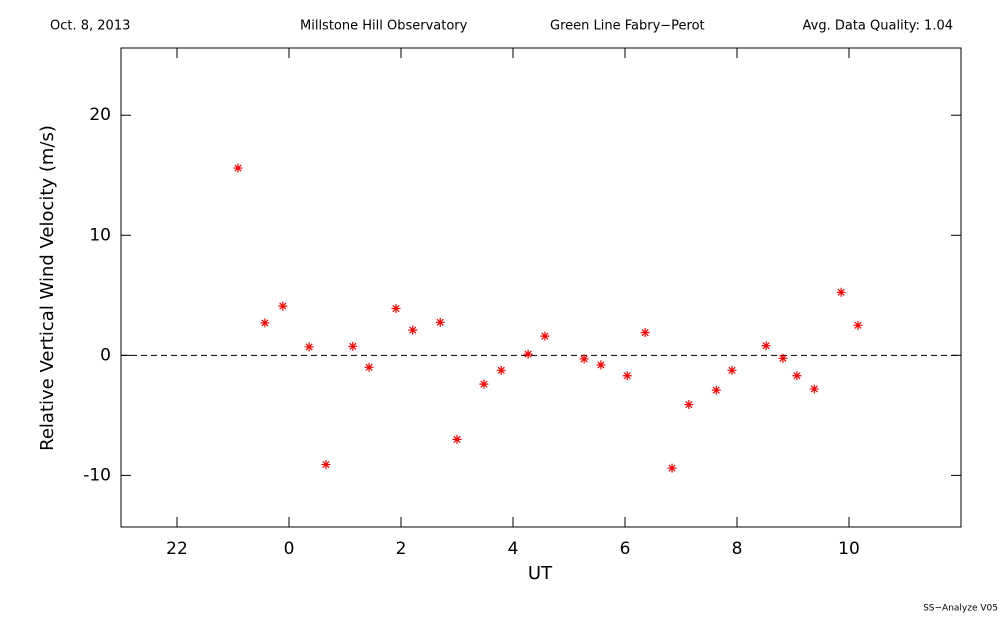  I want to click on date: Oct. 8, 2013, so click(90, 26).